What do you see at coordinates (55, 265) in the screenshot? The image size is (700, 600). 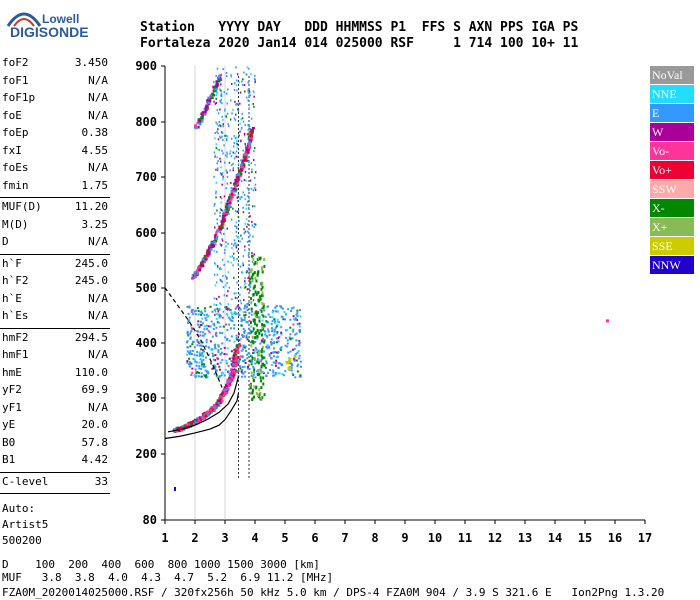 I see `param-row-hf: h`F 245.0` at bounding box center [55, 265].